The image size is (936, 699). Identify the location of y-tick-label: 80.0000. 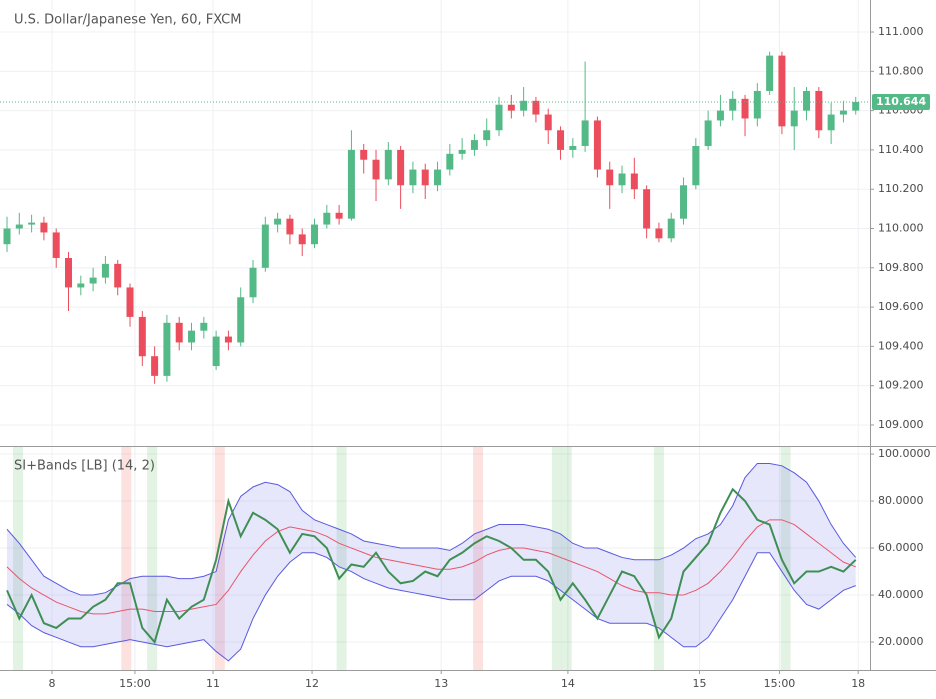
(901, 500).